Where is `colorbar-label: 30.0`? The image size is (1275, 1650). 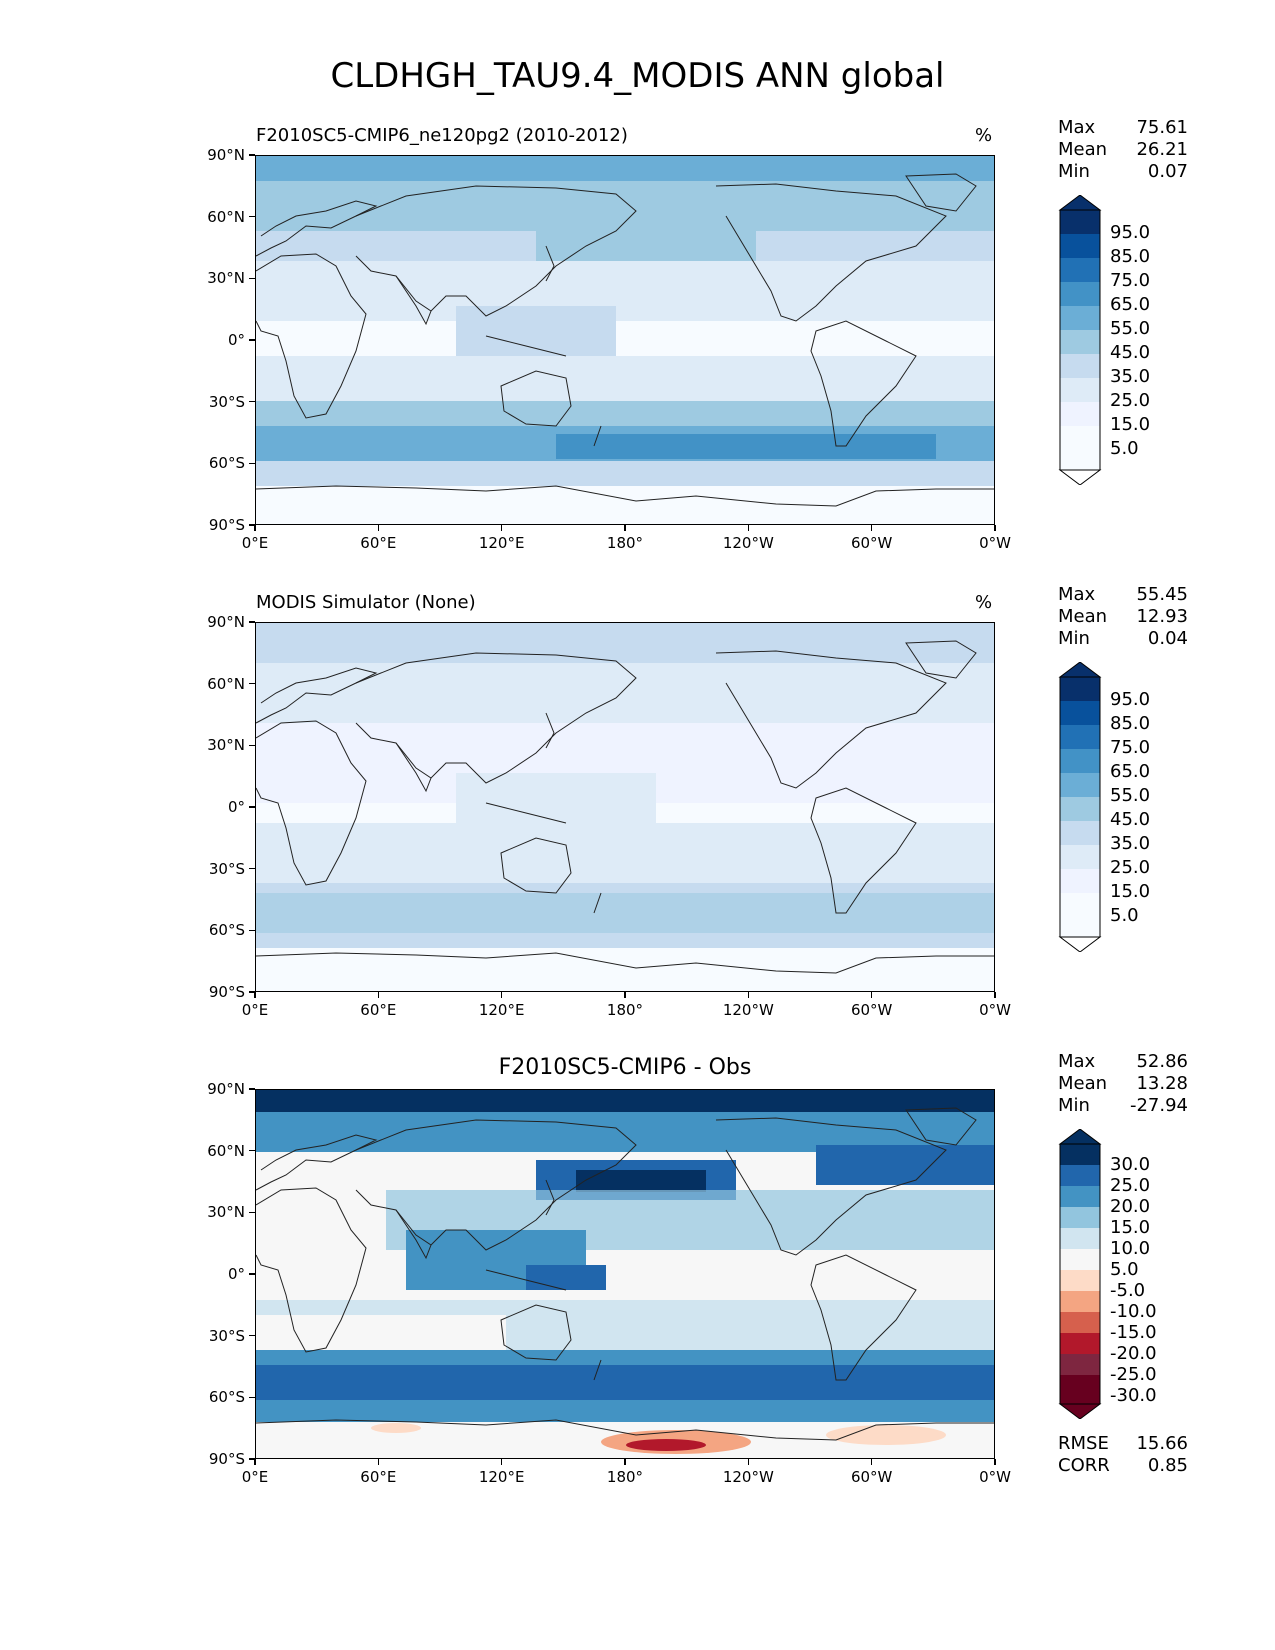 colorbar-label: 30.0 is located at coordinates (1130, 1164).